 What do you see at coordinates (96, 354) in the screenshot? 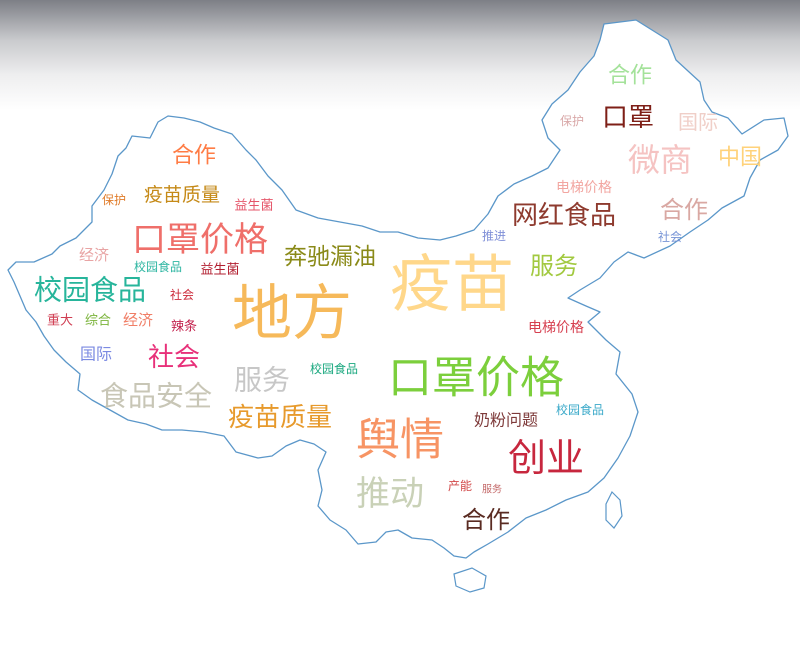
I see `word-27: 国际` at bounding box center [96, 354].